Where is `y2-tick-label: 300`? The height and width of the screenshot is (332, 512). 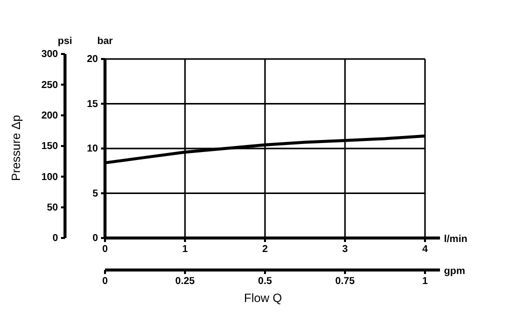 y2-tick-label: 300 is located at coordinates (49, 54).